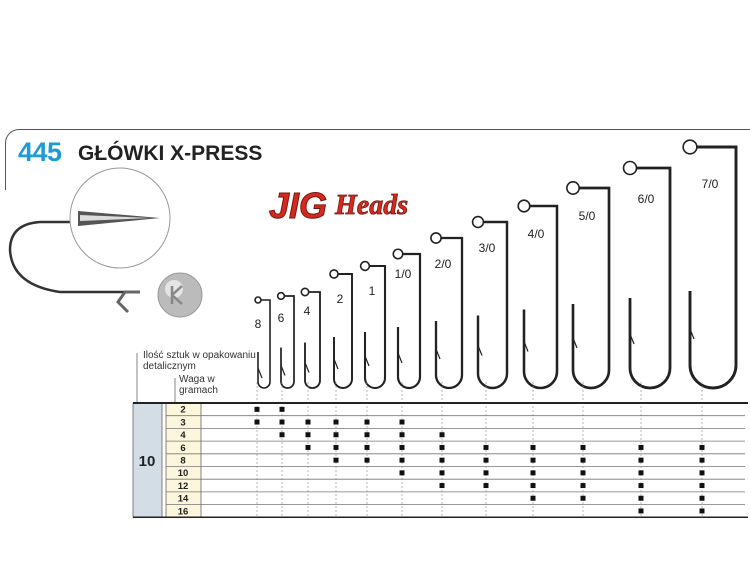  What do you see at coordinates (198, 385) in the screenshot?
I see `weight-label: Waga w gramach` at bounding box center [198, 385].